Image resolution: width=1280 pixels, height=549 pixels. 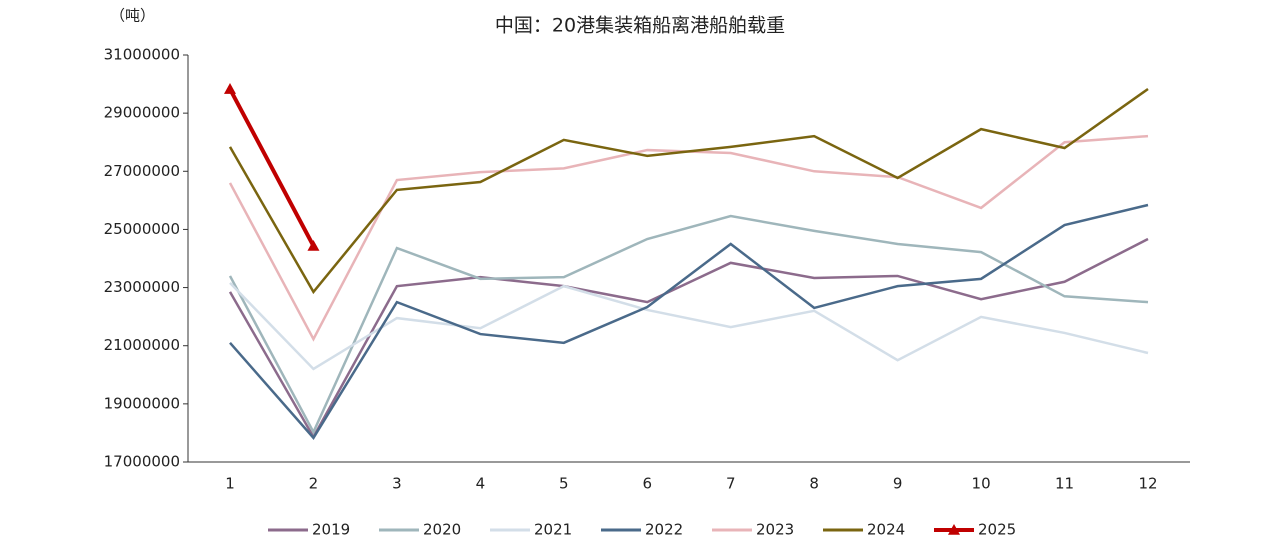 I want to click on x-tick-label: 6, so click(x=647, y=484).